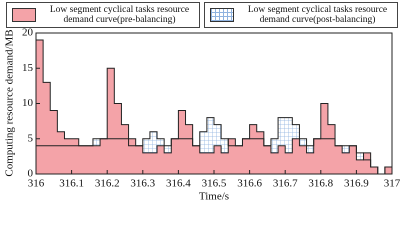 This screenshot has width=400, height=240. Describe the element at coordinates (142, 184) in the screenshot. I see `x-tick-label: 316.3` at that location.